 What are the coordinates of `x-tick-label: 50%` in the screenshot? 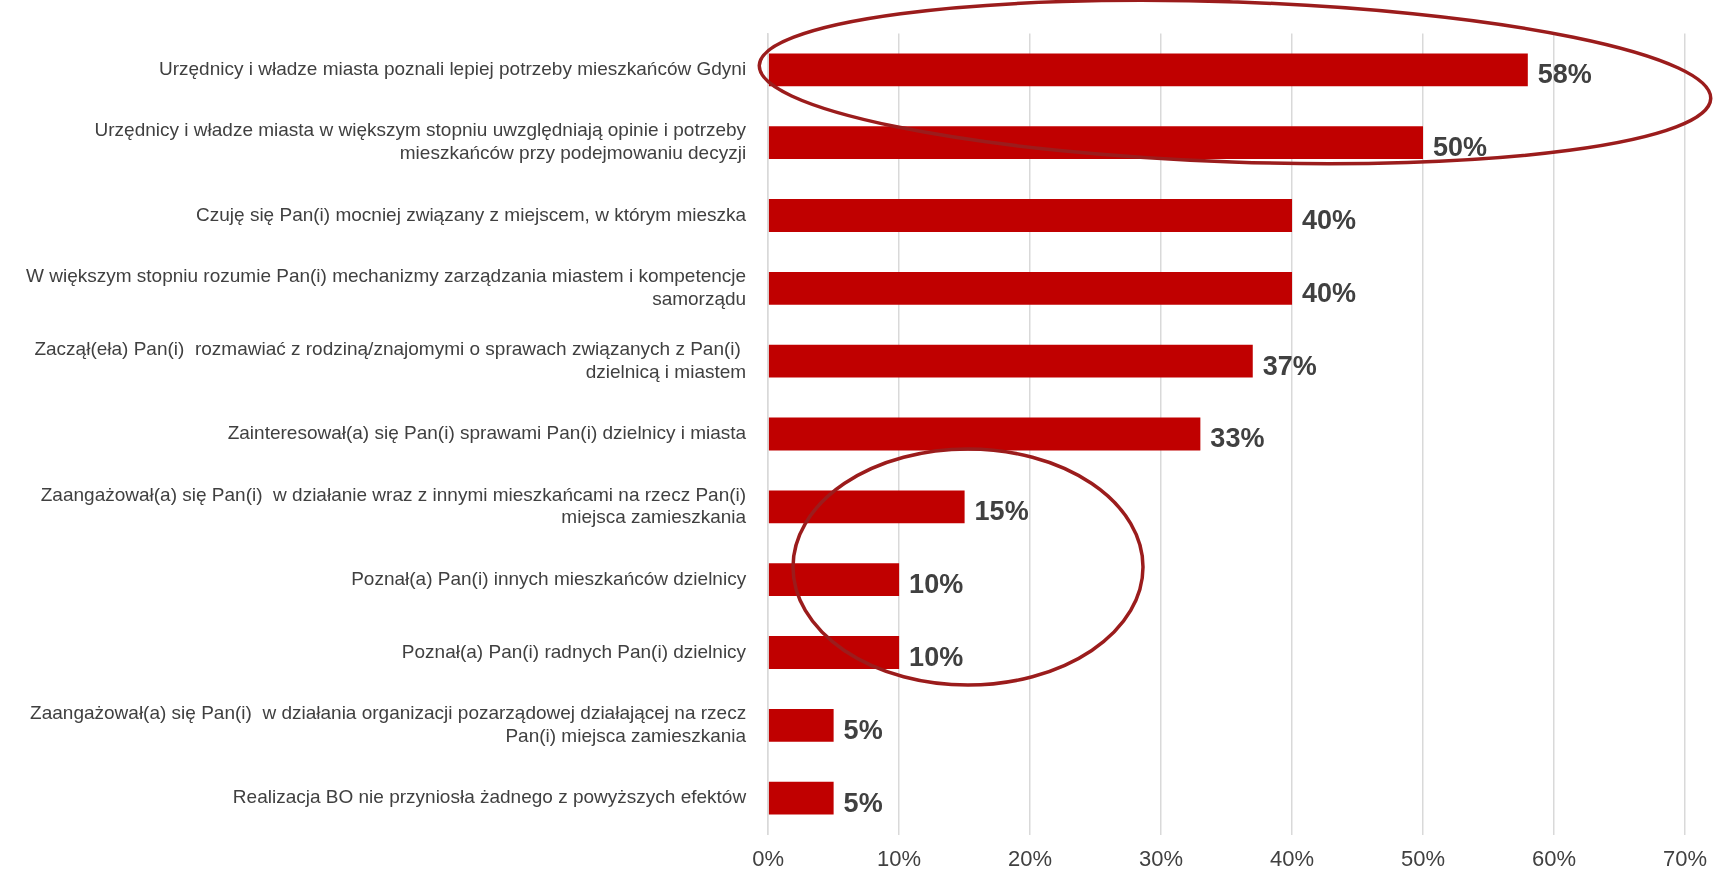 It's located at (1423, 858).